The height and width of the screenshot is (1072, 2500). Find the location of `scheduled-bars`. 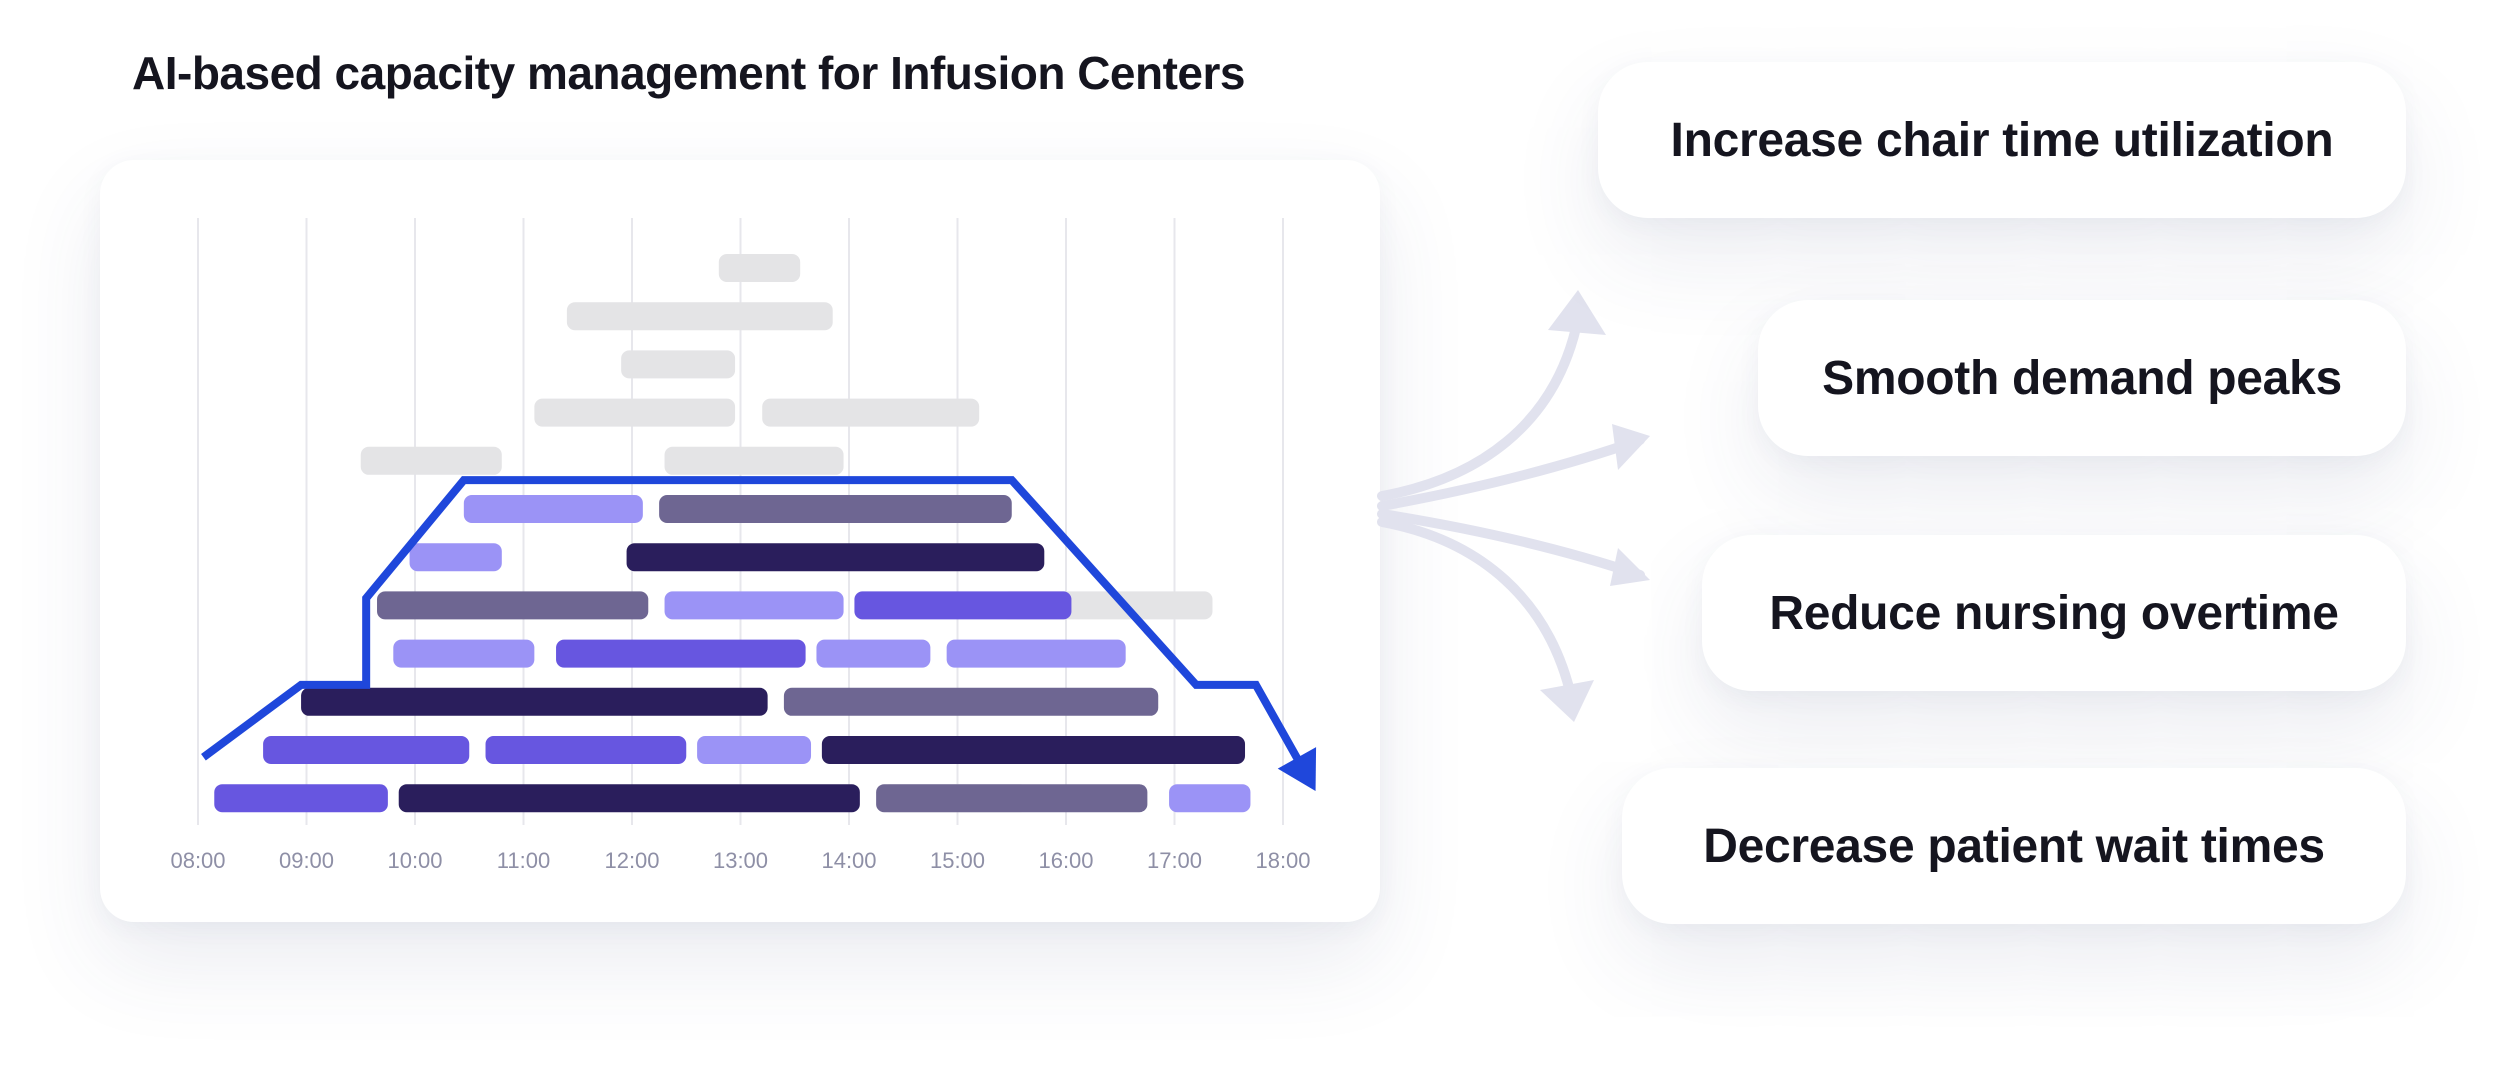

scheduled-bars is located at coordinates (732, 654).